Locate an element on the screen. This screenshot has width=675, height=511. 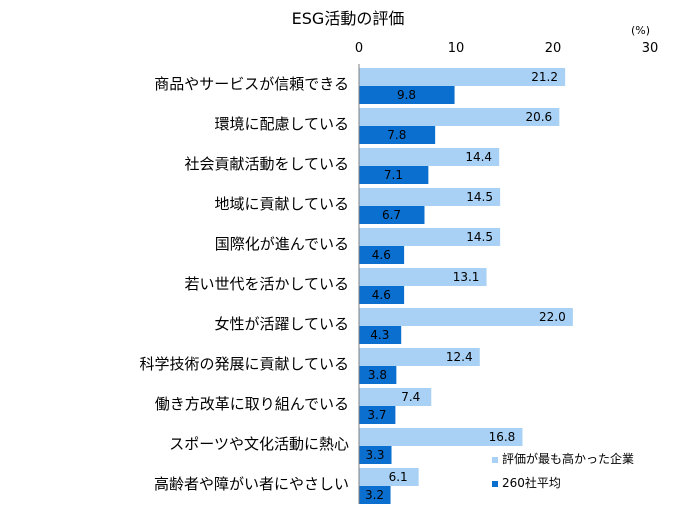
value-label: 7.1 is located at coordinates (393, 175).